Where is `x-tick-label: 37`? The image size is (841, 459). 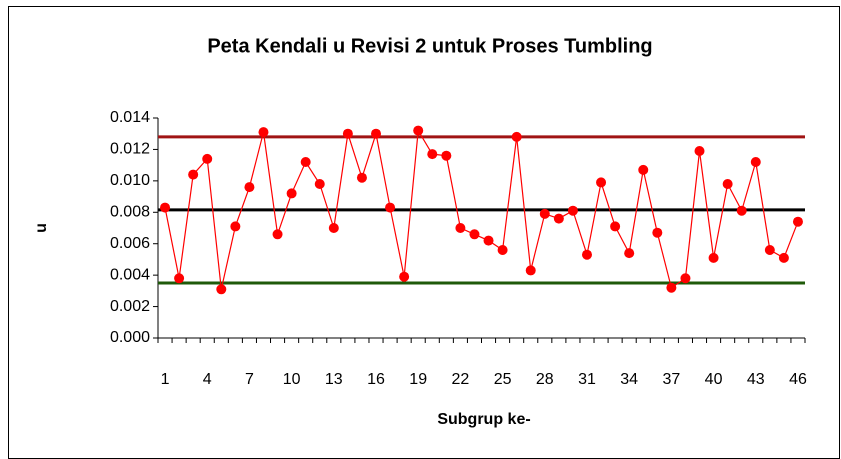 x-tick-label: 37 is located at coordinates (671, 379).